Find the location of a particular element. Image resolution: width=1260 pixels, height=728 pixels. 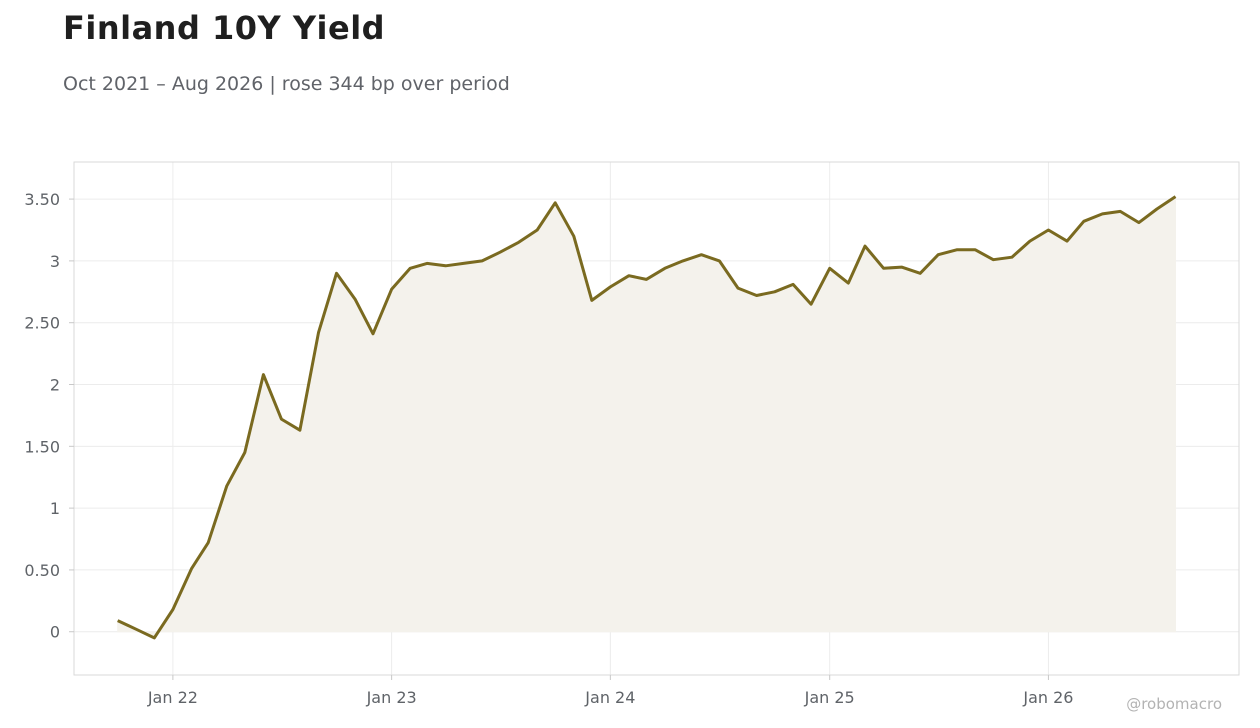

watermark: @robomacro is located at coordinates (1174, 704).